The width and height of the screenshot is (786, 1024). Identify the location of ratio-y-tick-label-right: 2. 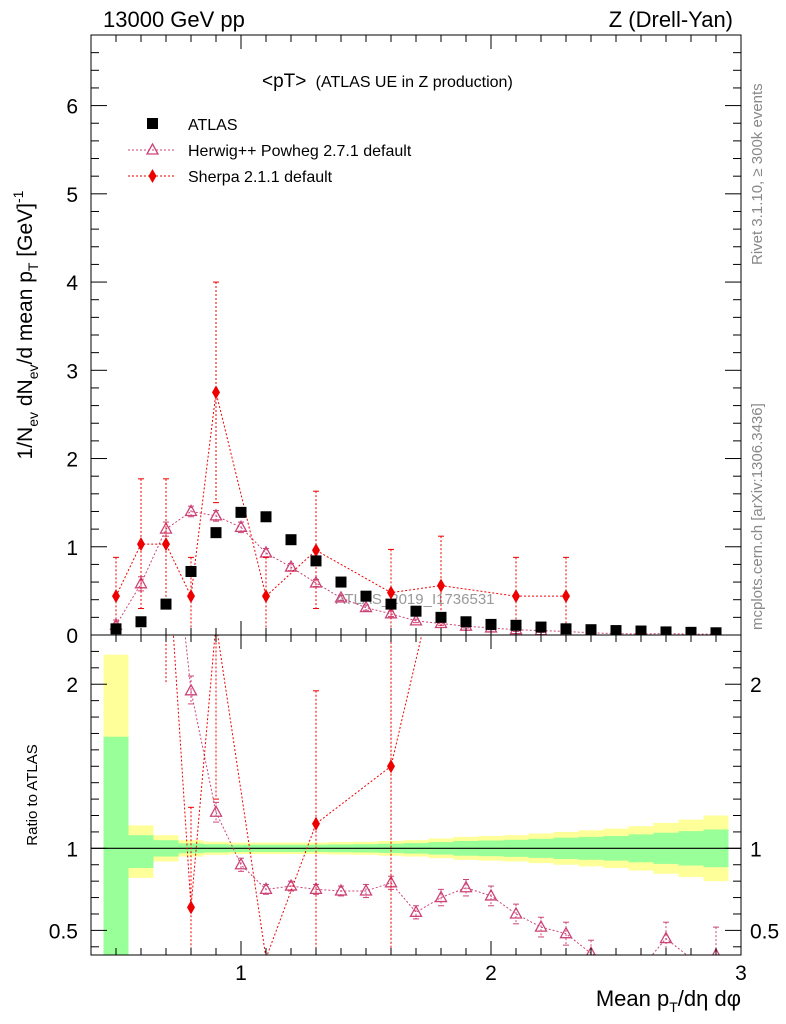
(756, 685).